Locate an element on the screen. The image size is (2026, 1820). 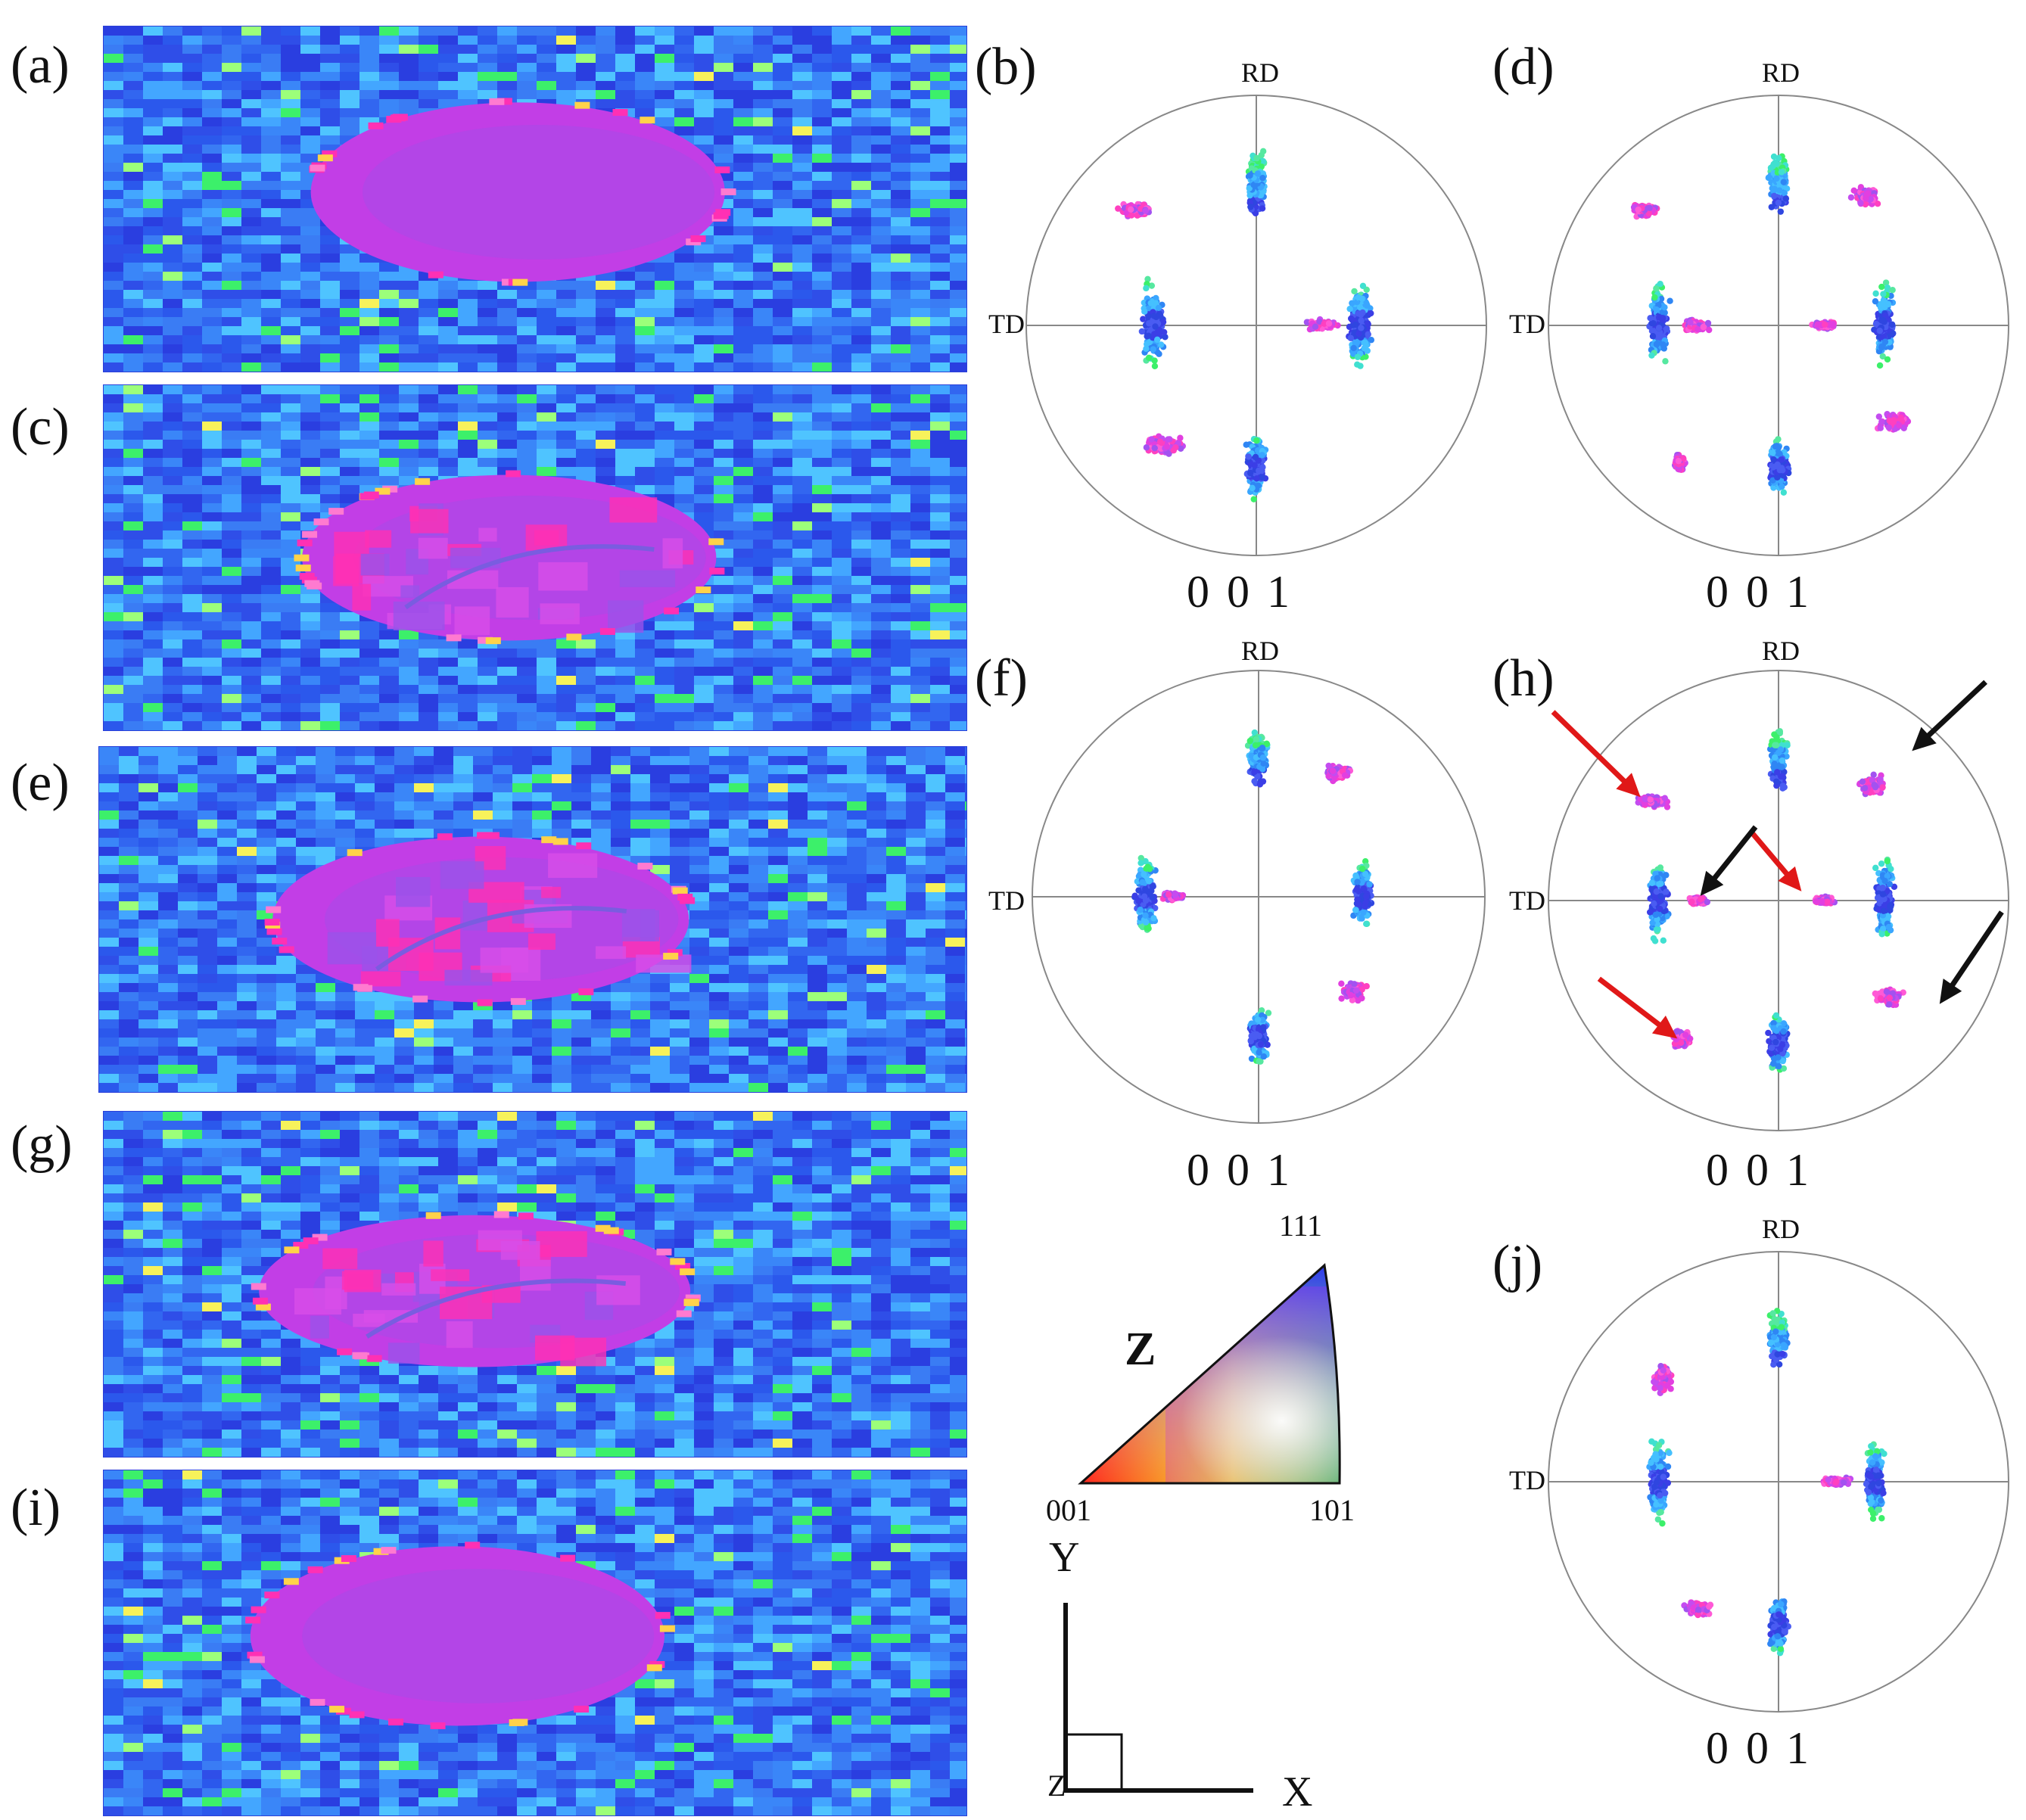
panel-label-h: (h) is located at coordinates (1523, 678).